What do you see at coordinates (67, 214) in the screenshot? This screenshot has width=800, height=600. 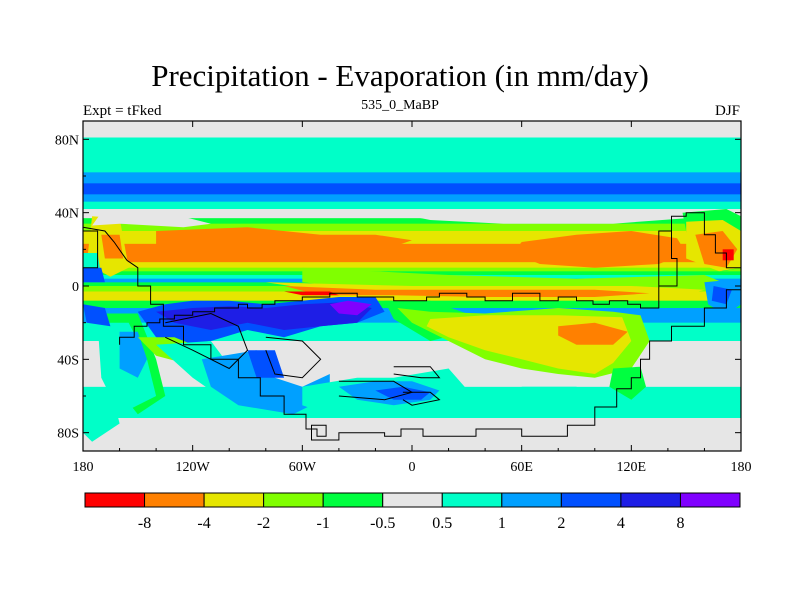 I see `y-tick-label: 40N` at bounding box center [67, 214].